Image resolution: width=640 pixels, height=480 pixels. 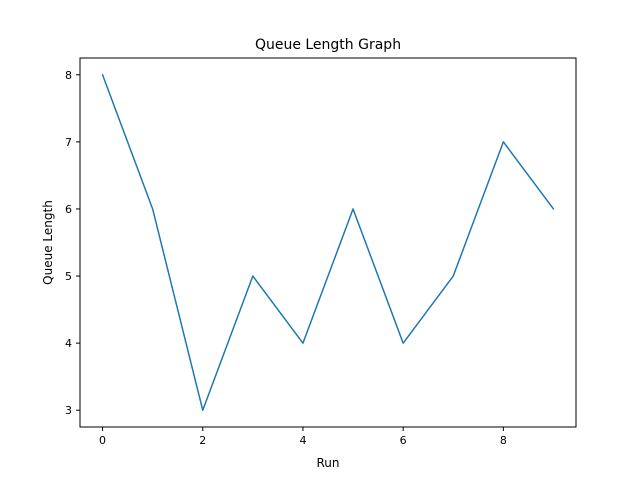 I want to click on y-tick-label: 5, so click(x=68, y=276).